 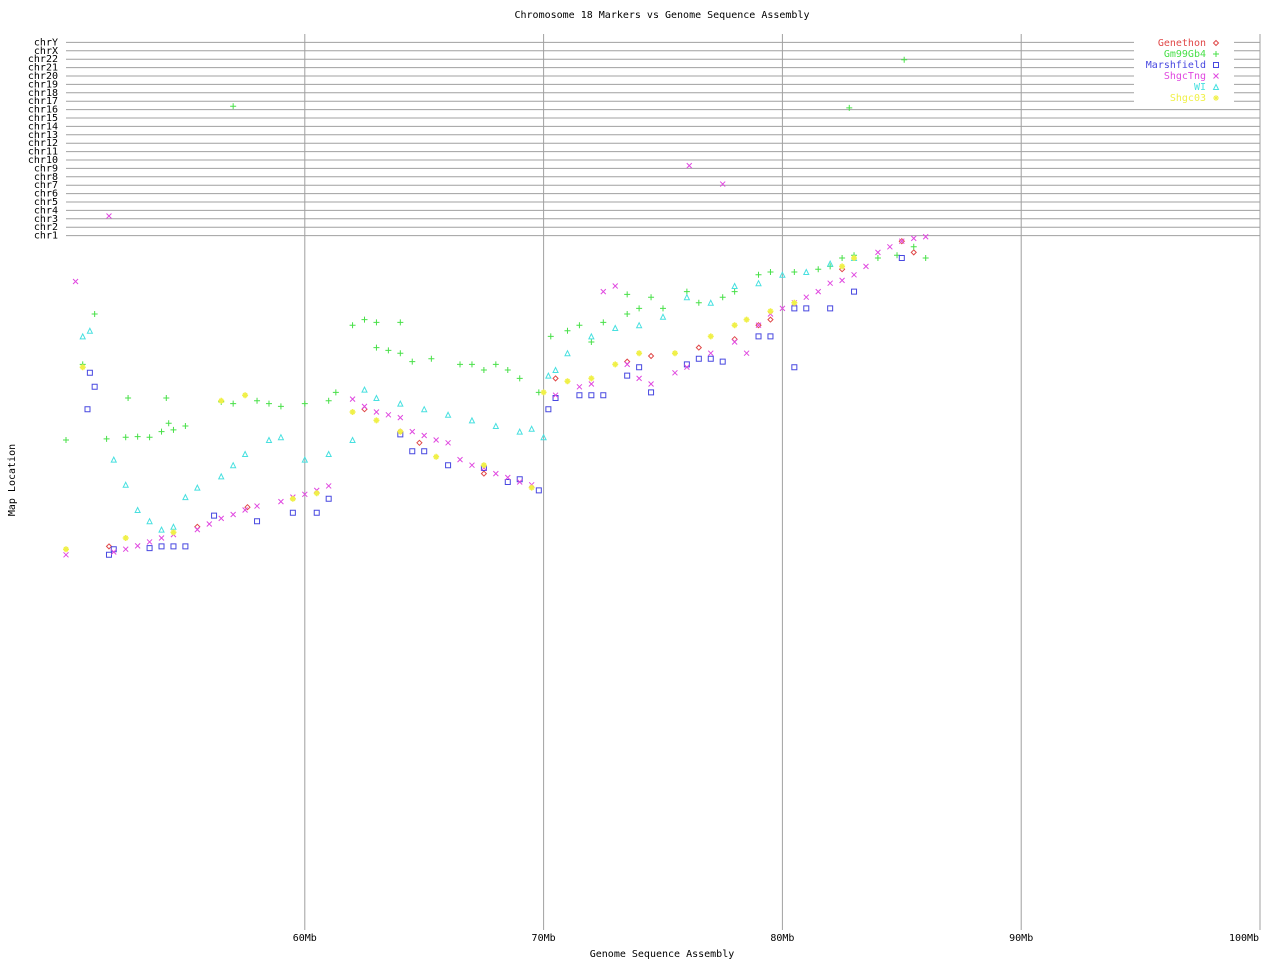 I want to click on y-tick-label: chr11, so click(x=43, y=152).